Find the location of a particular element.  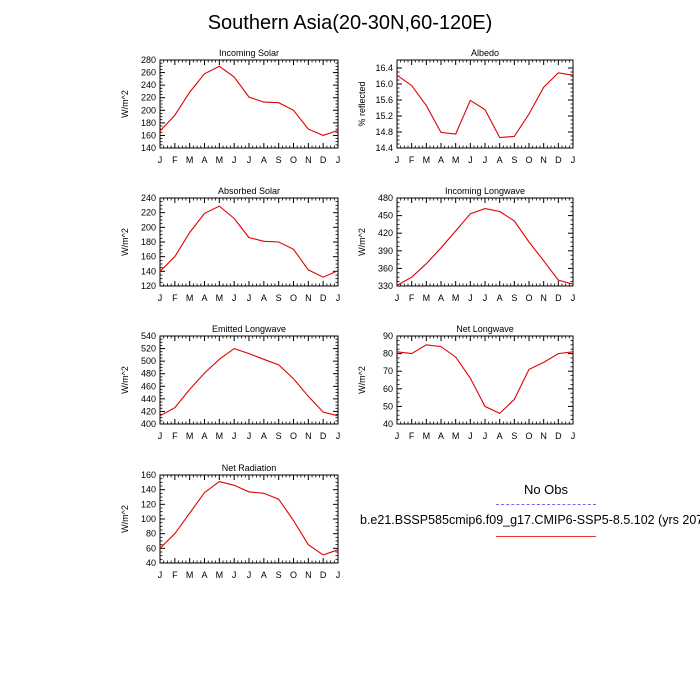

legend-obs-label: No Obs is located at coordinates (546, 489).